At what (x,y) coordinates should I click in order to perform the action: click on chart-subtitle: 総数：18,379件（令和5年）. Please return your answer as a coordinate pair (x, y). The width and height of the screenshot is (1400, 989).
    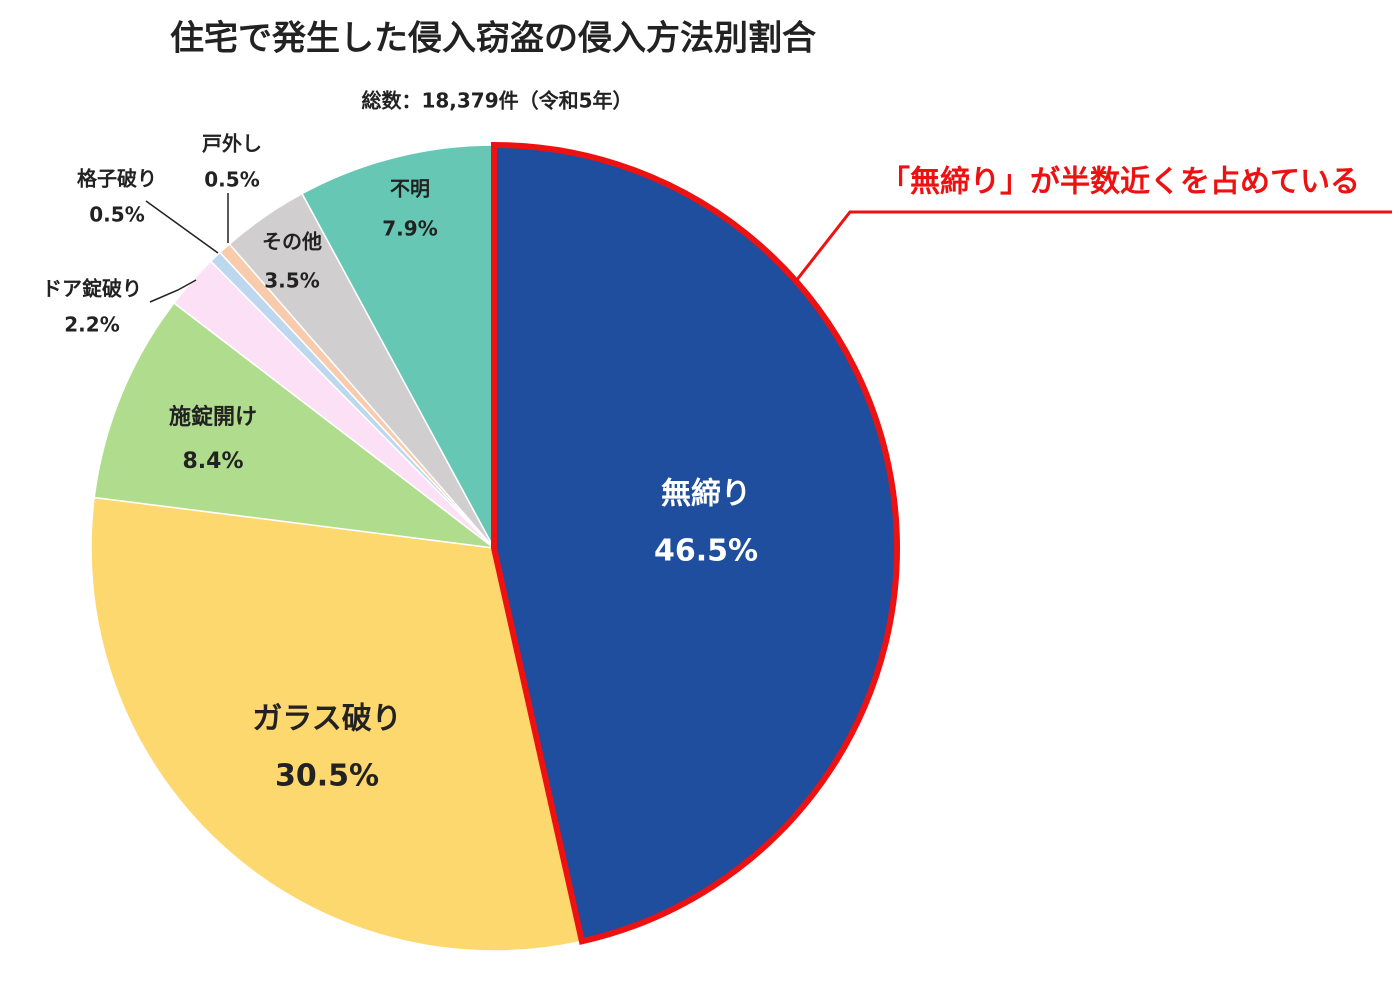
    Looking at the image, I should click on (496, 101).